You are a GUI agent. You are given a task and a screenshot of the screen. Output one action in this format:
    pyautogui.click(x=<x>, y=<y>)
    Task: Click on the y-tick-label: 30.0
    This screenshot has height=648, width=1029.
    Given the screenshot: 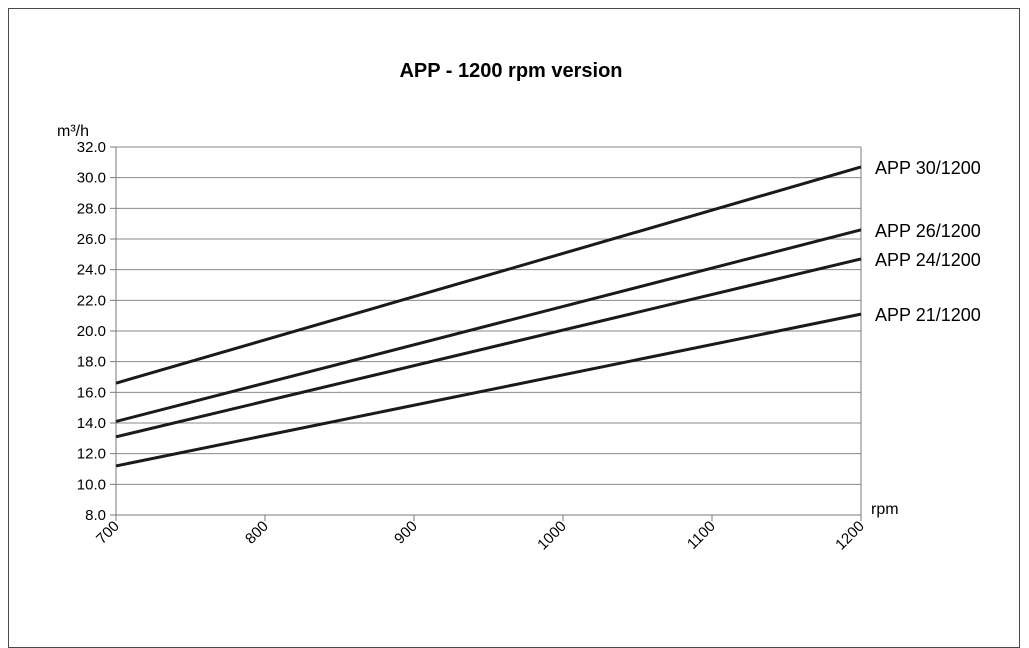 What is the action you would take?
    pyautogui.click(x=91, y=178)
    